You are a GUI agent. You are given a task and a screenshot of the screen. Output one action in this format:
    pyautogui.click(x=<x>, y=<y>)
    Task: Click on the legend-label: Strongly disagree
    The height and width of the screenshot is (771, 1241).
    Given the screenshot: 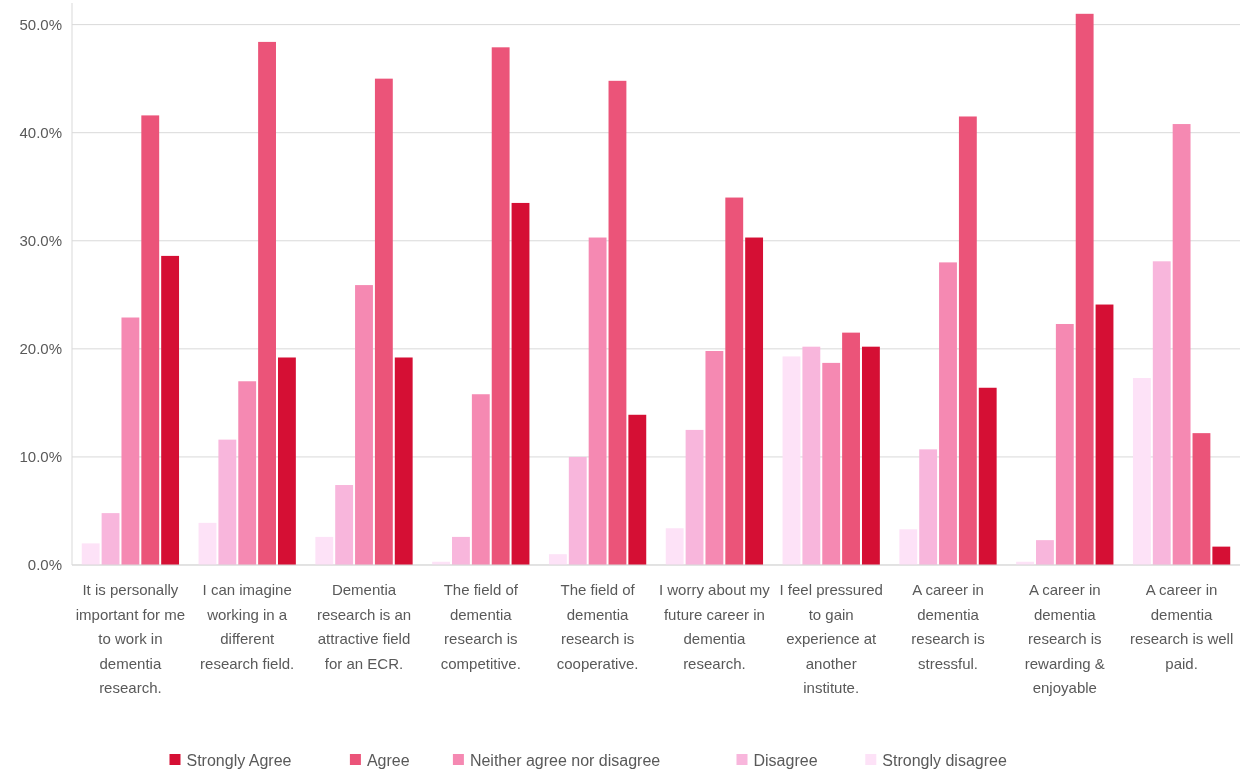 What is the action you would take?
    pyautogui.click(x=944, y=760)
    